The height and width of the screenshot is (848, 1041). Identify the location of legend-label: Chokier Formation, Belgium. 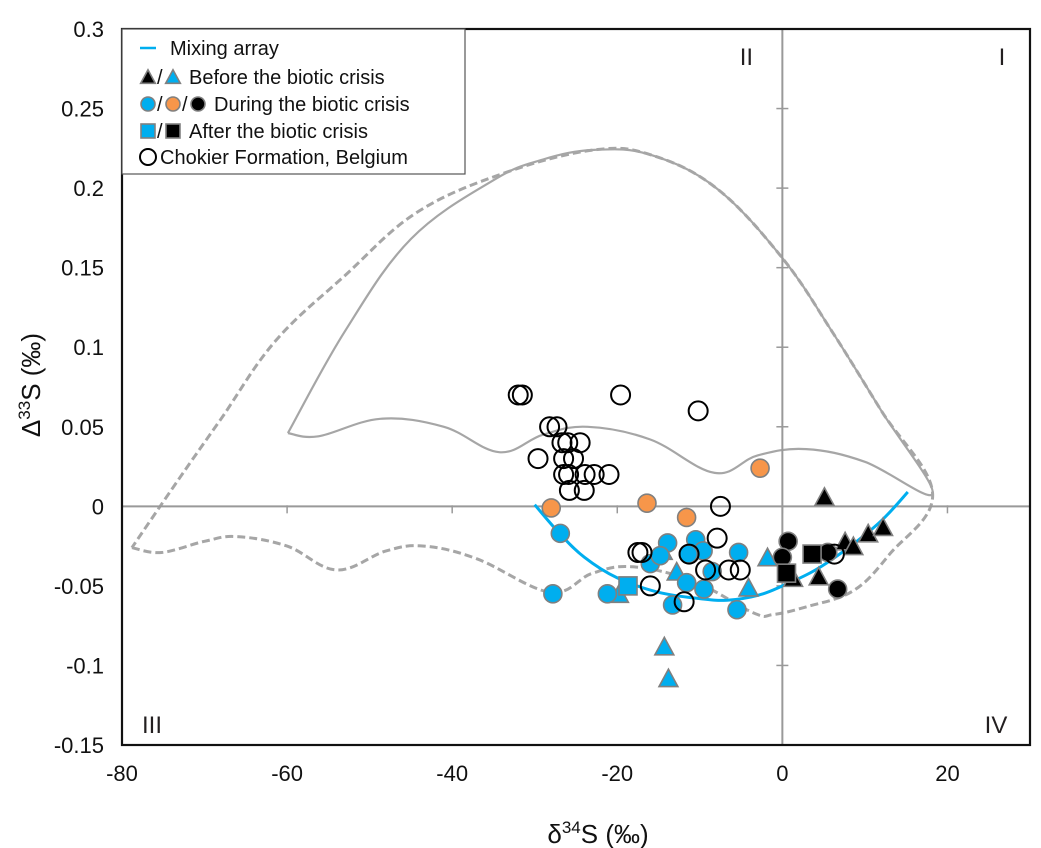
(284, 158).